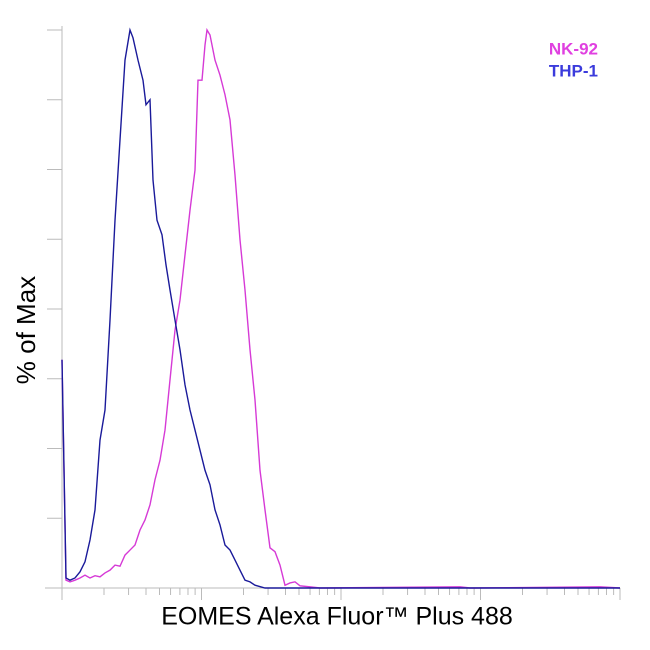  Describe the element at coordinates (573, 70) in the screenshot. I see `legend-label: THP-1` at that location.